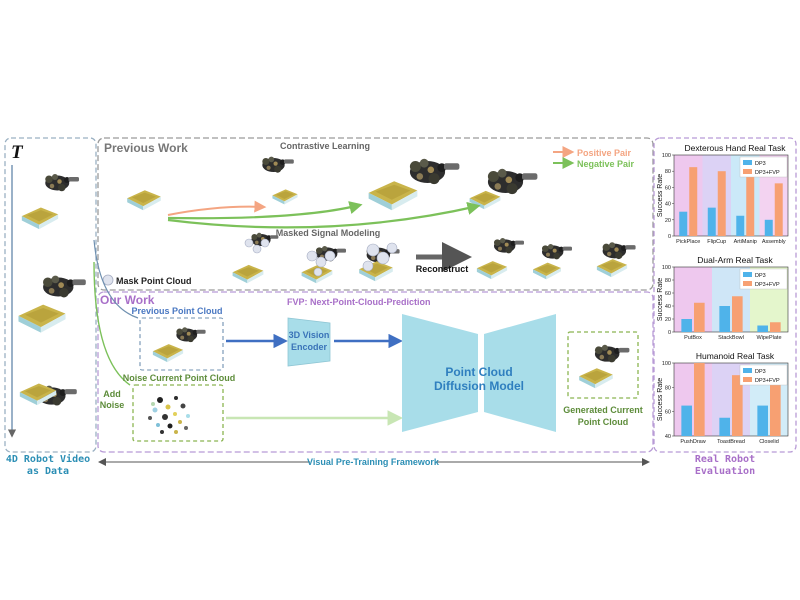 Image resolution: width=800 pixels, height=600 pixels. Describe the element at coordinates (735, 260) in the screenshot. I see `chart-title: Dual-Arm Real Task` at that location.